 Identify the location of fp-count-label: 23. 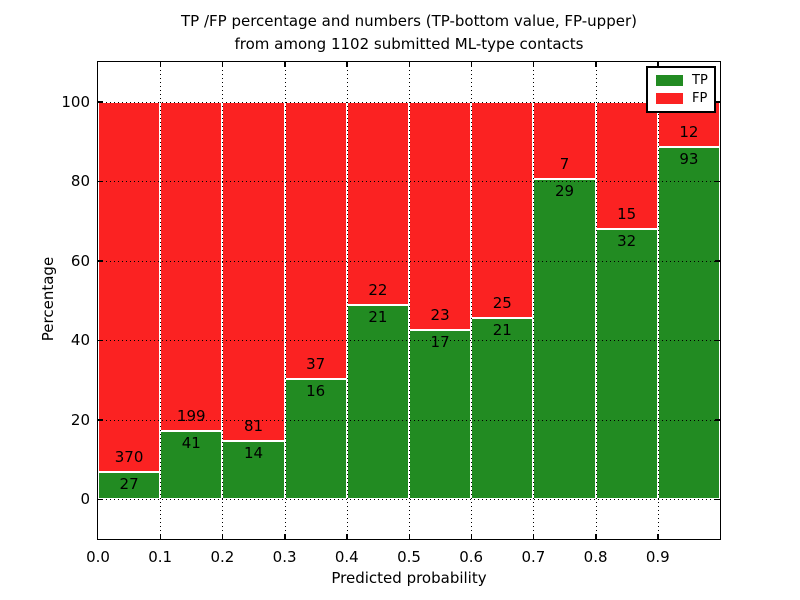
(440, 315).